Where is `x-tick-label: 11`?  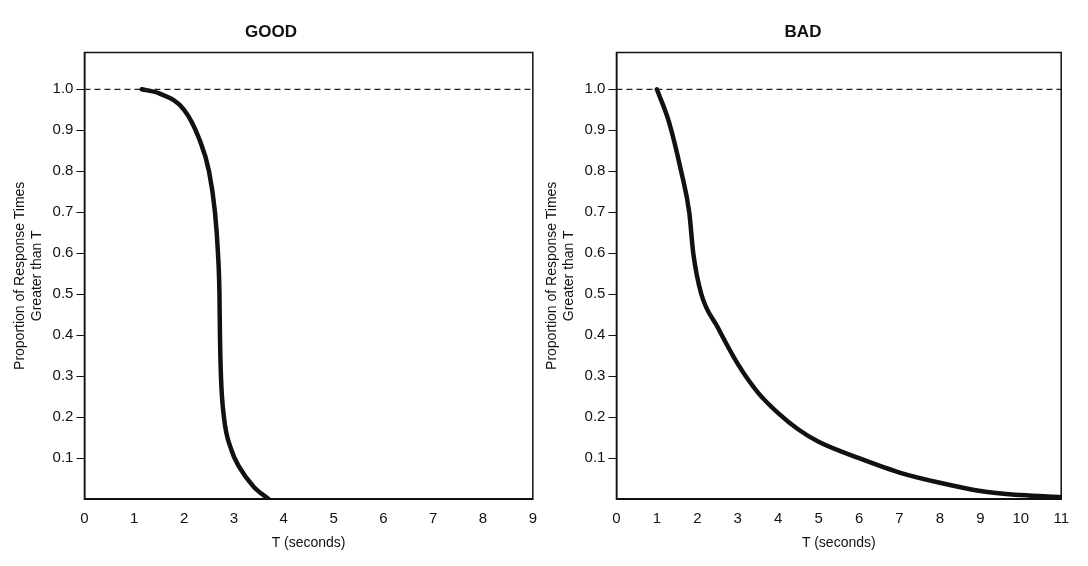
x-tick-label: 11 is located at coordinates (1061, 518).